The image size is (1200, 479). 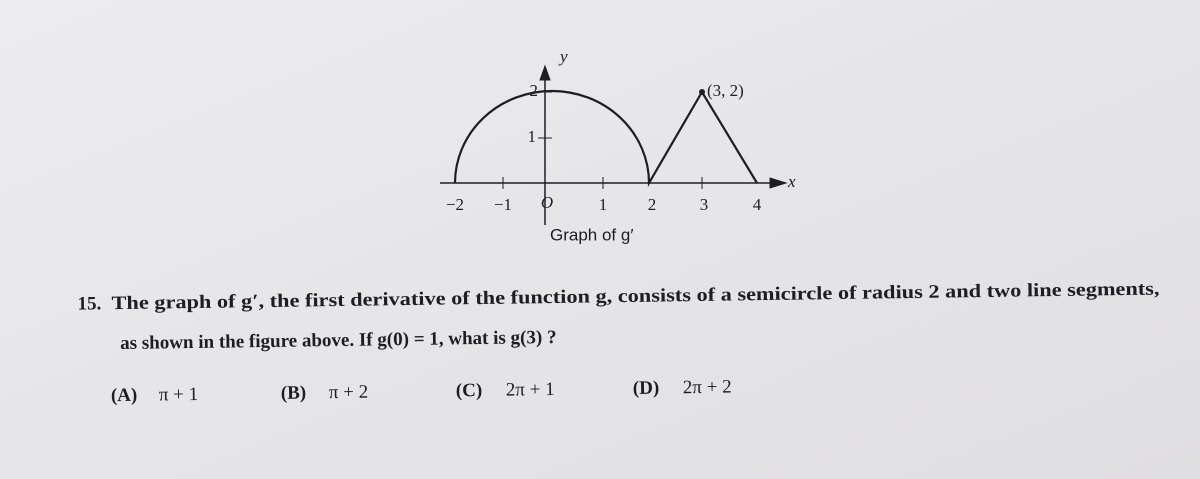 What do you see at coordinates (455, 204) in the screenshot?
I see `x-tick-label: −2` at bounding box center [455, 204].